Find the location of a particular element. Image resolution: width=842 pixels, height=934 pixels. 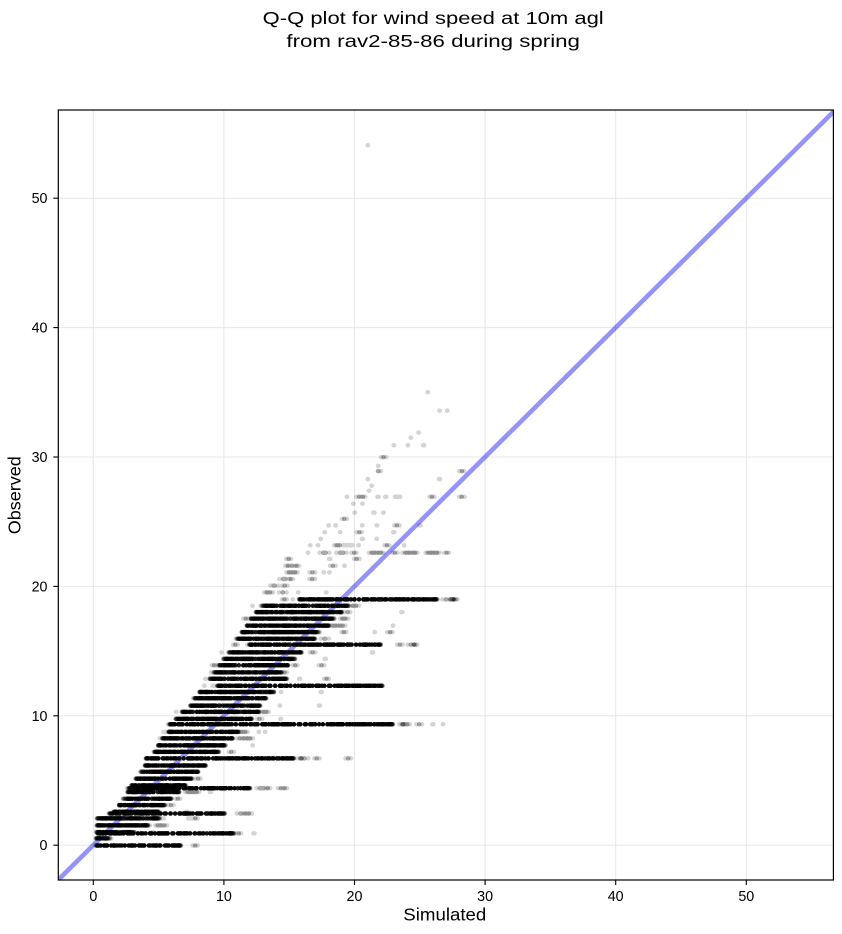

svg-text:Q-Q plot for wind speed at 10m: Q-Q plot for wind speed at 10m agl is located at coordinates (433, 18).